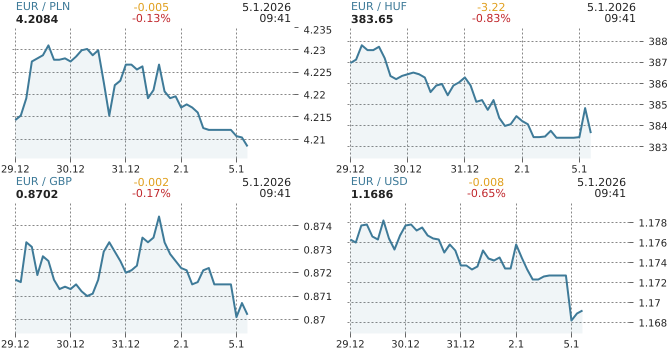 The width and height of the screenshot is (670, 350). Describe the element at coordinates (378, 6) in the screenshot. I see `chart-title: EUR / HUF` at that location.